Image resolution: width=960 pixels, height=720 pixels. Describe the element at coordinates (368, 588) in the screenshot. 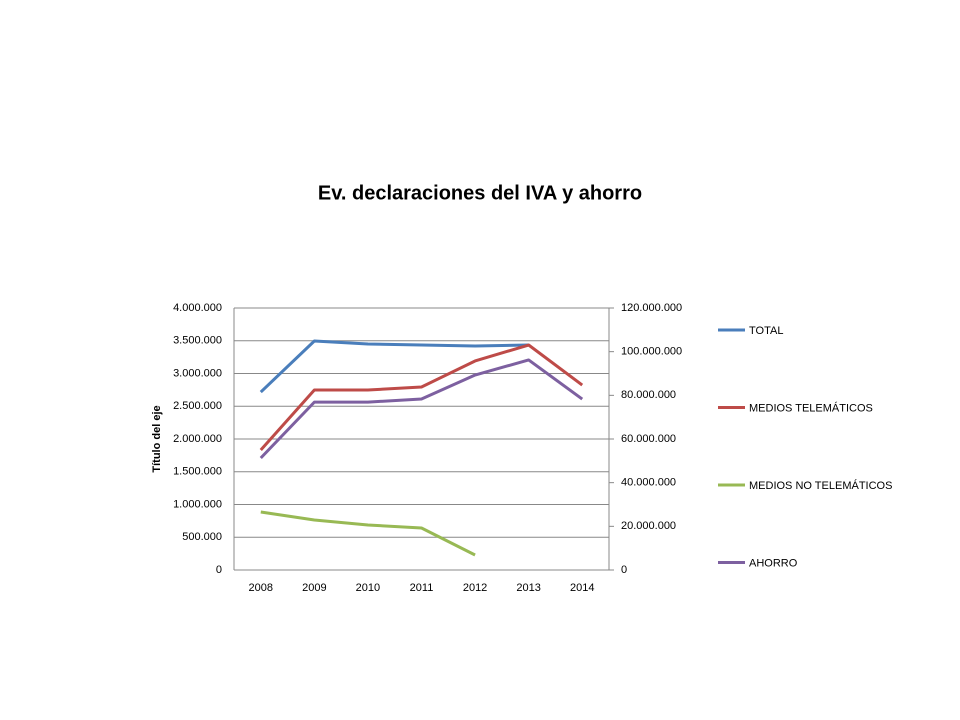

I see `x-tick-label: 2010` at that location.